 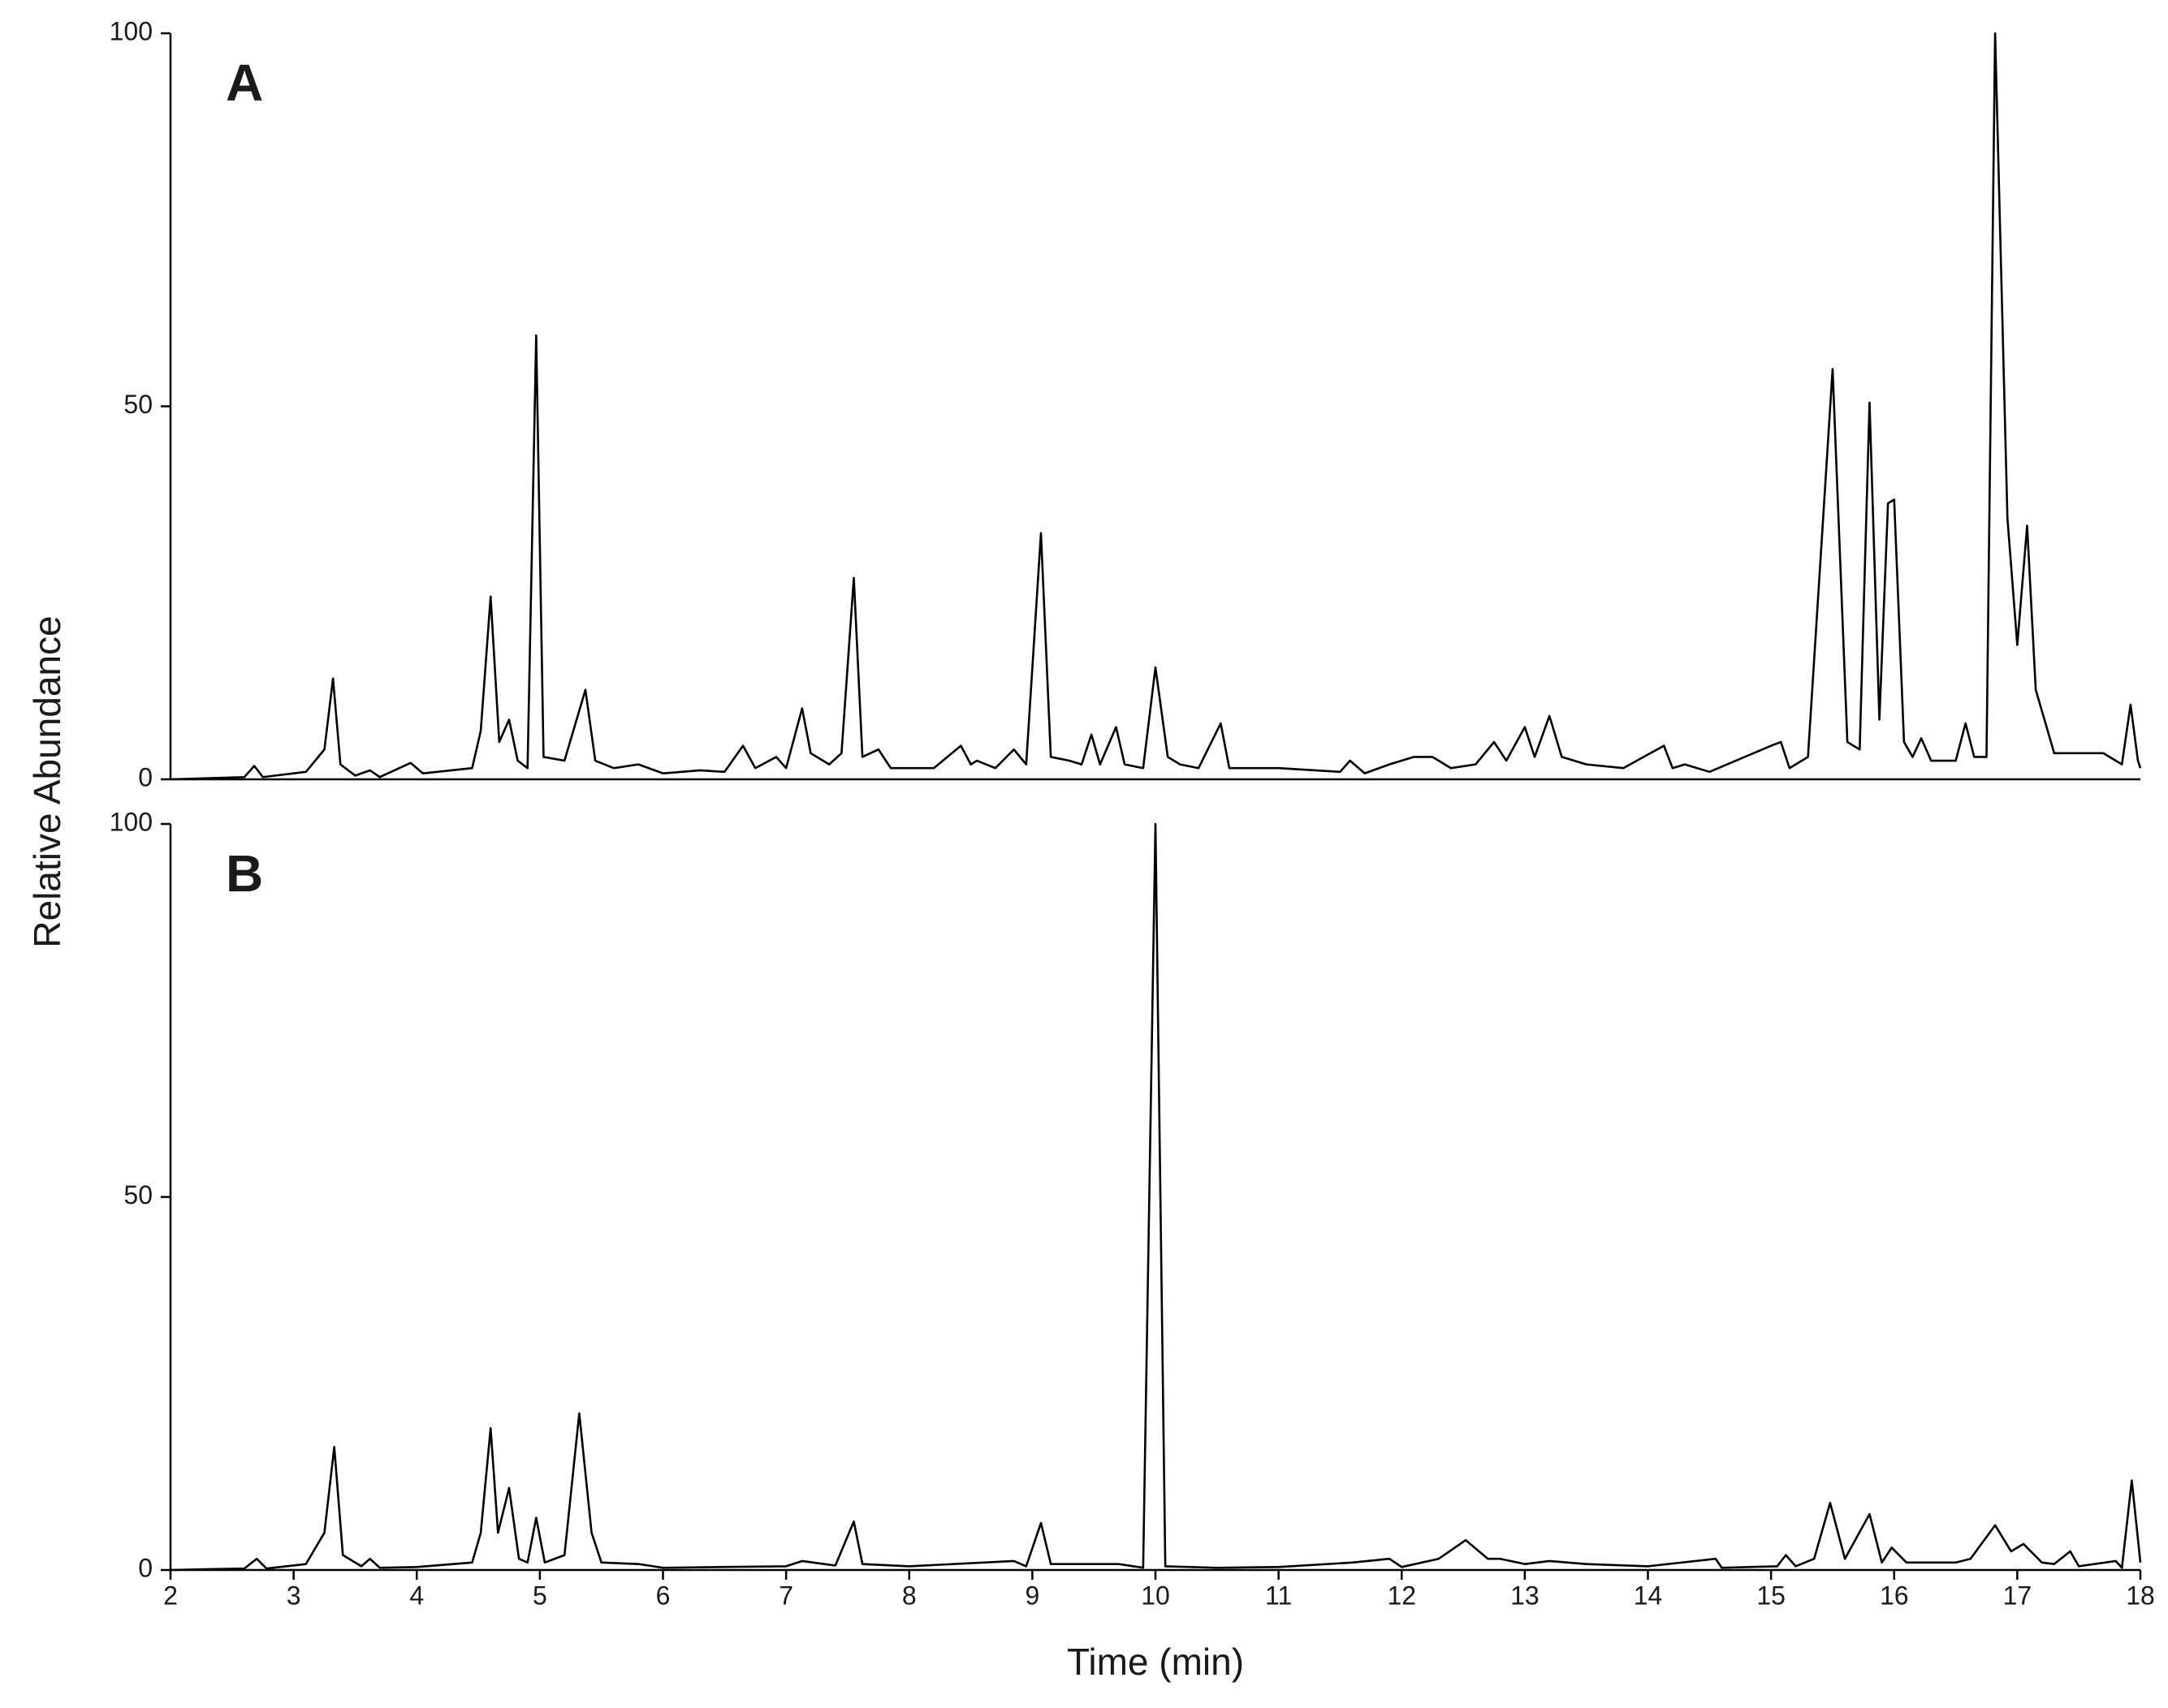 What do you see at coordinates (417, 1595) in the screenshot?
I see `x-tick-label: 4` at bounding box center [417, 1595].